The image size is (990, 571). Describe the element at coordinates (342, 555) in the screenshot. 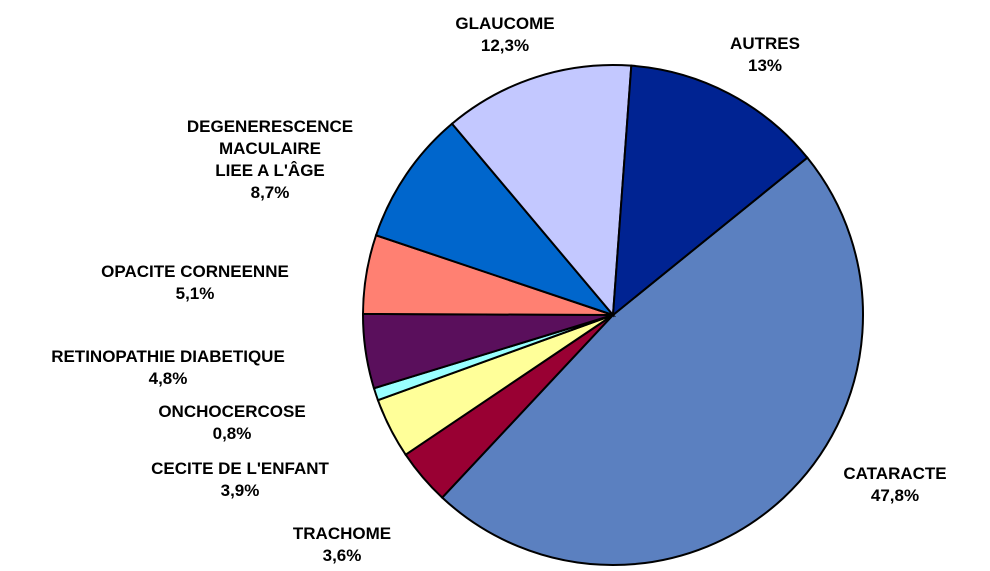

I see `value-label: 3,6%` at that location.